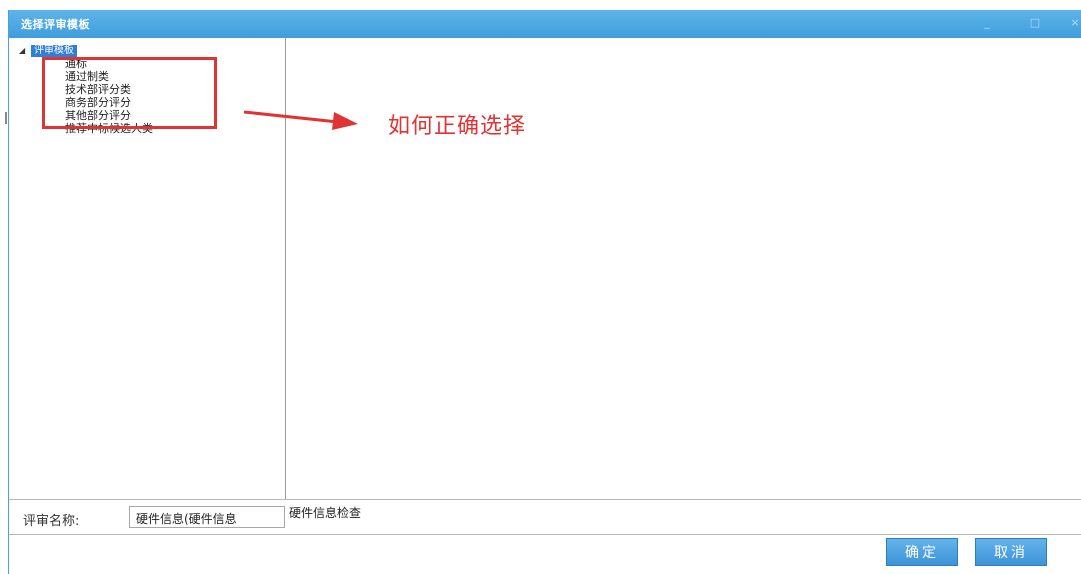 This screenshot has width=1081, height=574. I want to click on tree-root: ◢ 评审模板, so click(86, 50).